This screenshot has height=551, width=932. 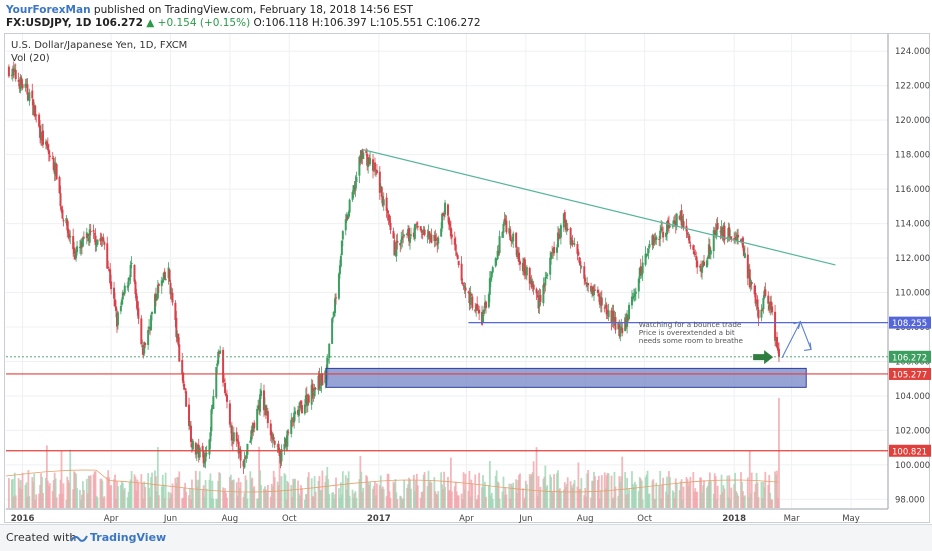 What do you see at coordinates (48, 10) in the screenshot?
I see `author-name: YourForexMan` at bounding box center [48, 10].